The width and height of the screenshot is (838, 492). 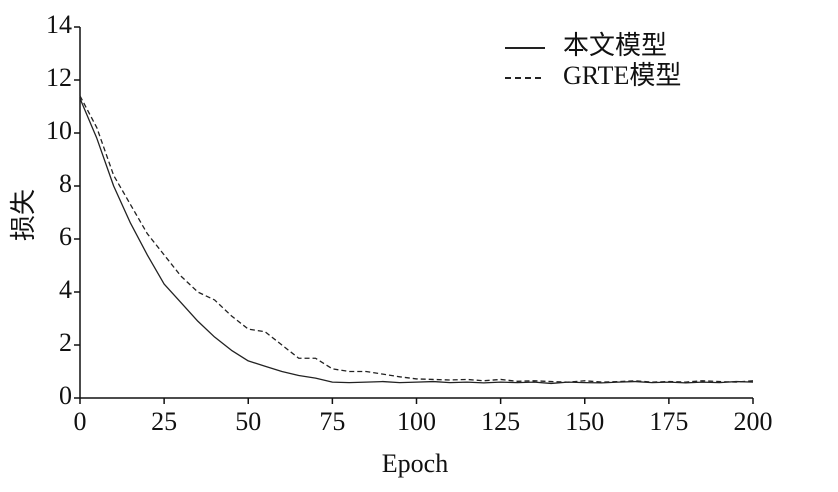 What do you see at coordinates (332, 421) in the screenshot?
I see `x-tick-label: 75` at bounding box center [332, 421].